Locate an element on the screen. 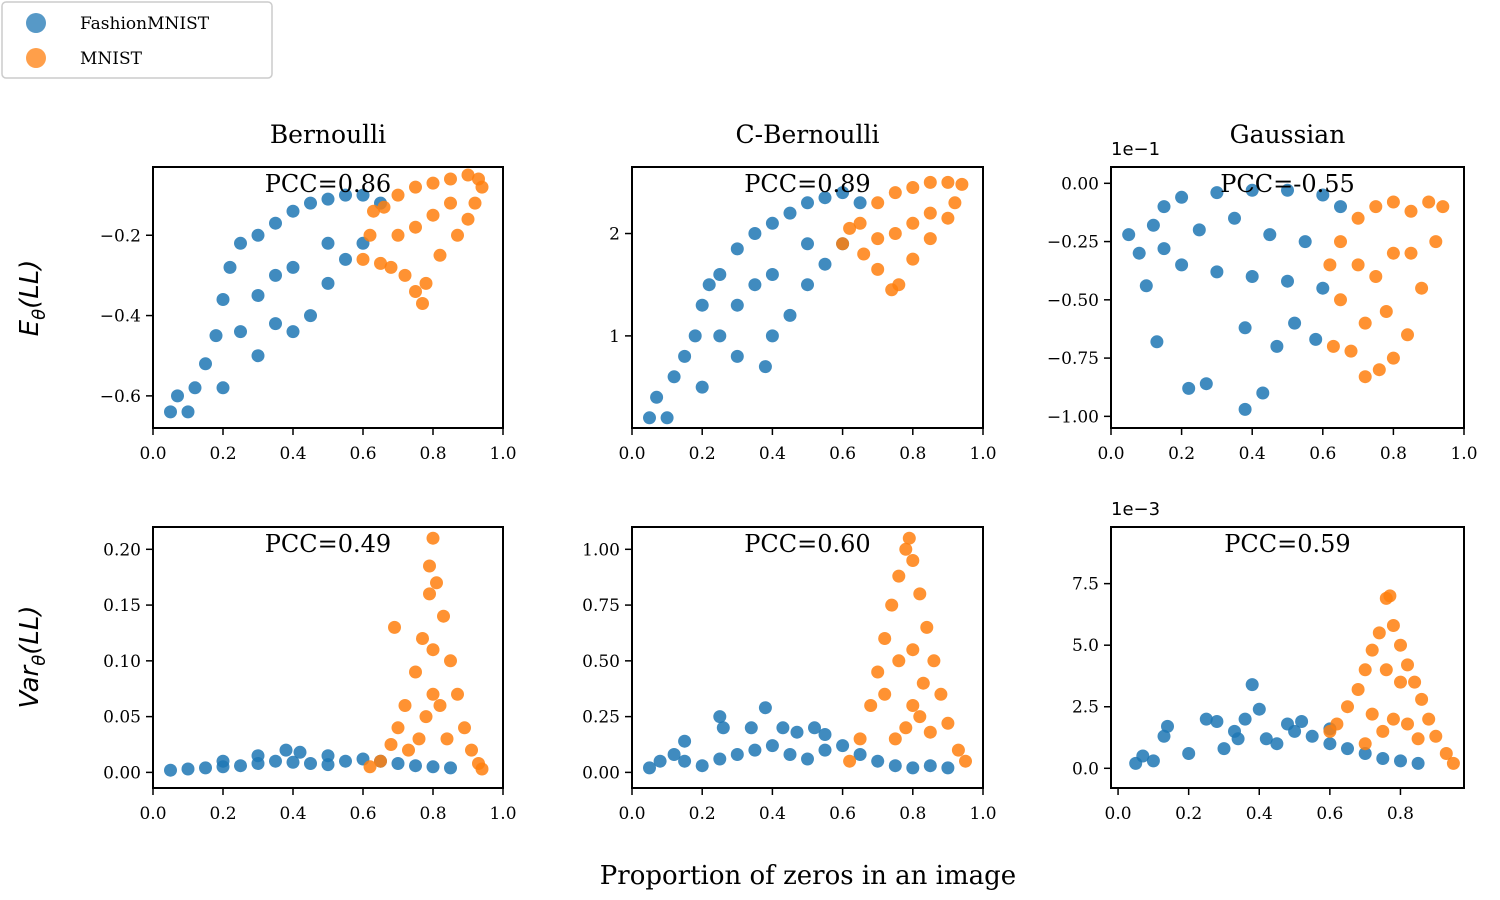 The width and height of the screenshot is (1500, 900). legend-frame is located at coordinates (137, 40).